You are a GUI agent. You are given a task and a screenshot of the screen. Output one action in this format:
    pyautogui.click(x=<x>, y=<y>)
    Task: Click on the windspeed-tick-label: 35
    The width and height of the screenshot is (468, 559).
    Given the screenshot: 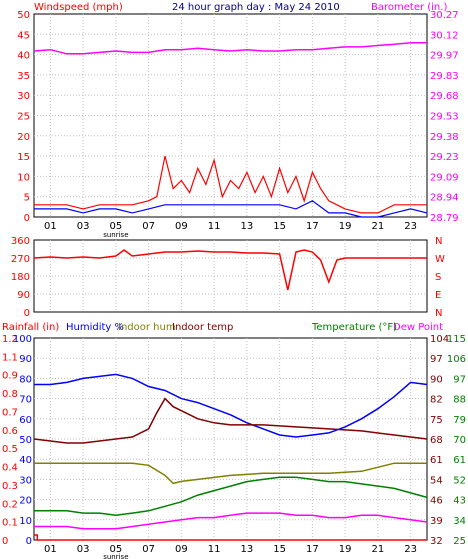 What is the action you would take?
    pyautogui.click(x=23, y=76)
    